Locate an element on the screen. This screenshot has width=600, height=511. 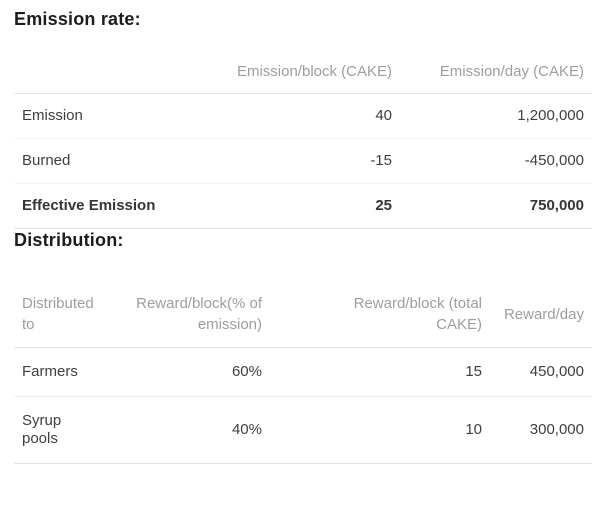
column-header-emission-per-block: Emission/block (CAKE) is located at coordinates (303, 72).